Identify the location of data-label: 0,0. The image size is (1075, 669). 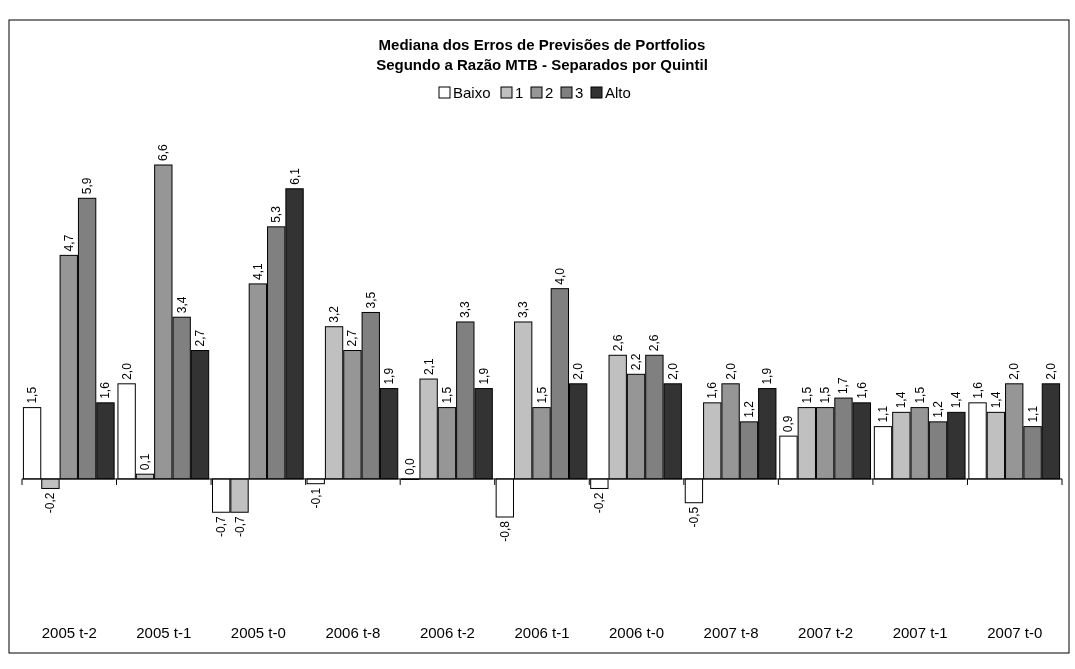
(410, 466).